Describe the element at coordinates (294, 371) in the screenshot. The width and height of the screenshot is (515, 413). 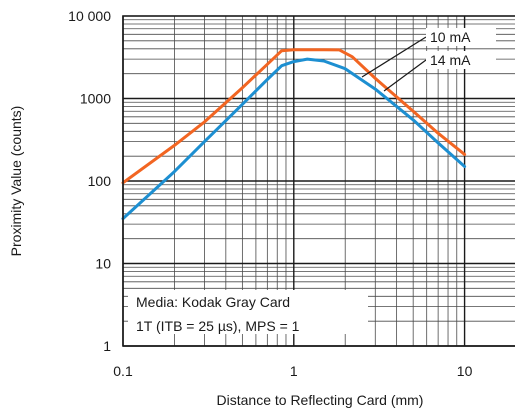
I see `x-tick-label: 1` at that location.